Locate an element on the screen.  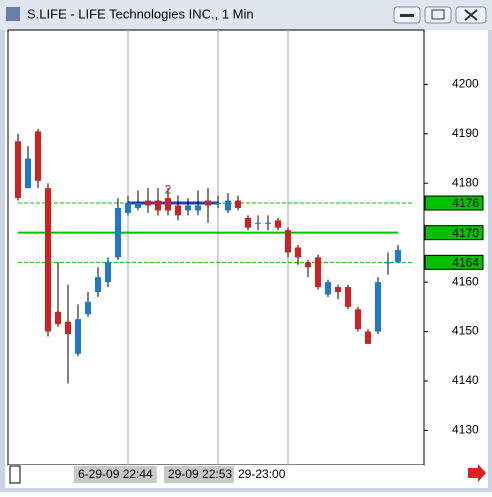
x-tick-label: 29-23:00 is located at coordinates (262, 474).